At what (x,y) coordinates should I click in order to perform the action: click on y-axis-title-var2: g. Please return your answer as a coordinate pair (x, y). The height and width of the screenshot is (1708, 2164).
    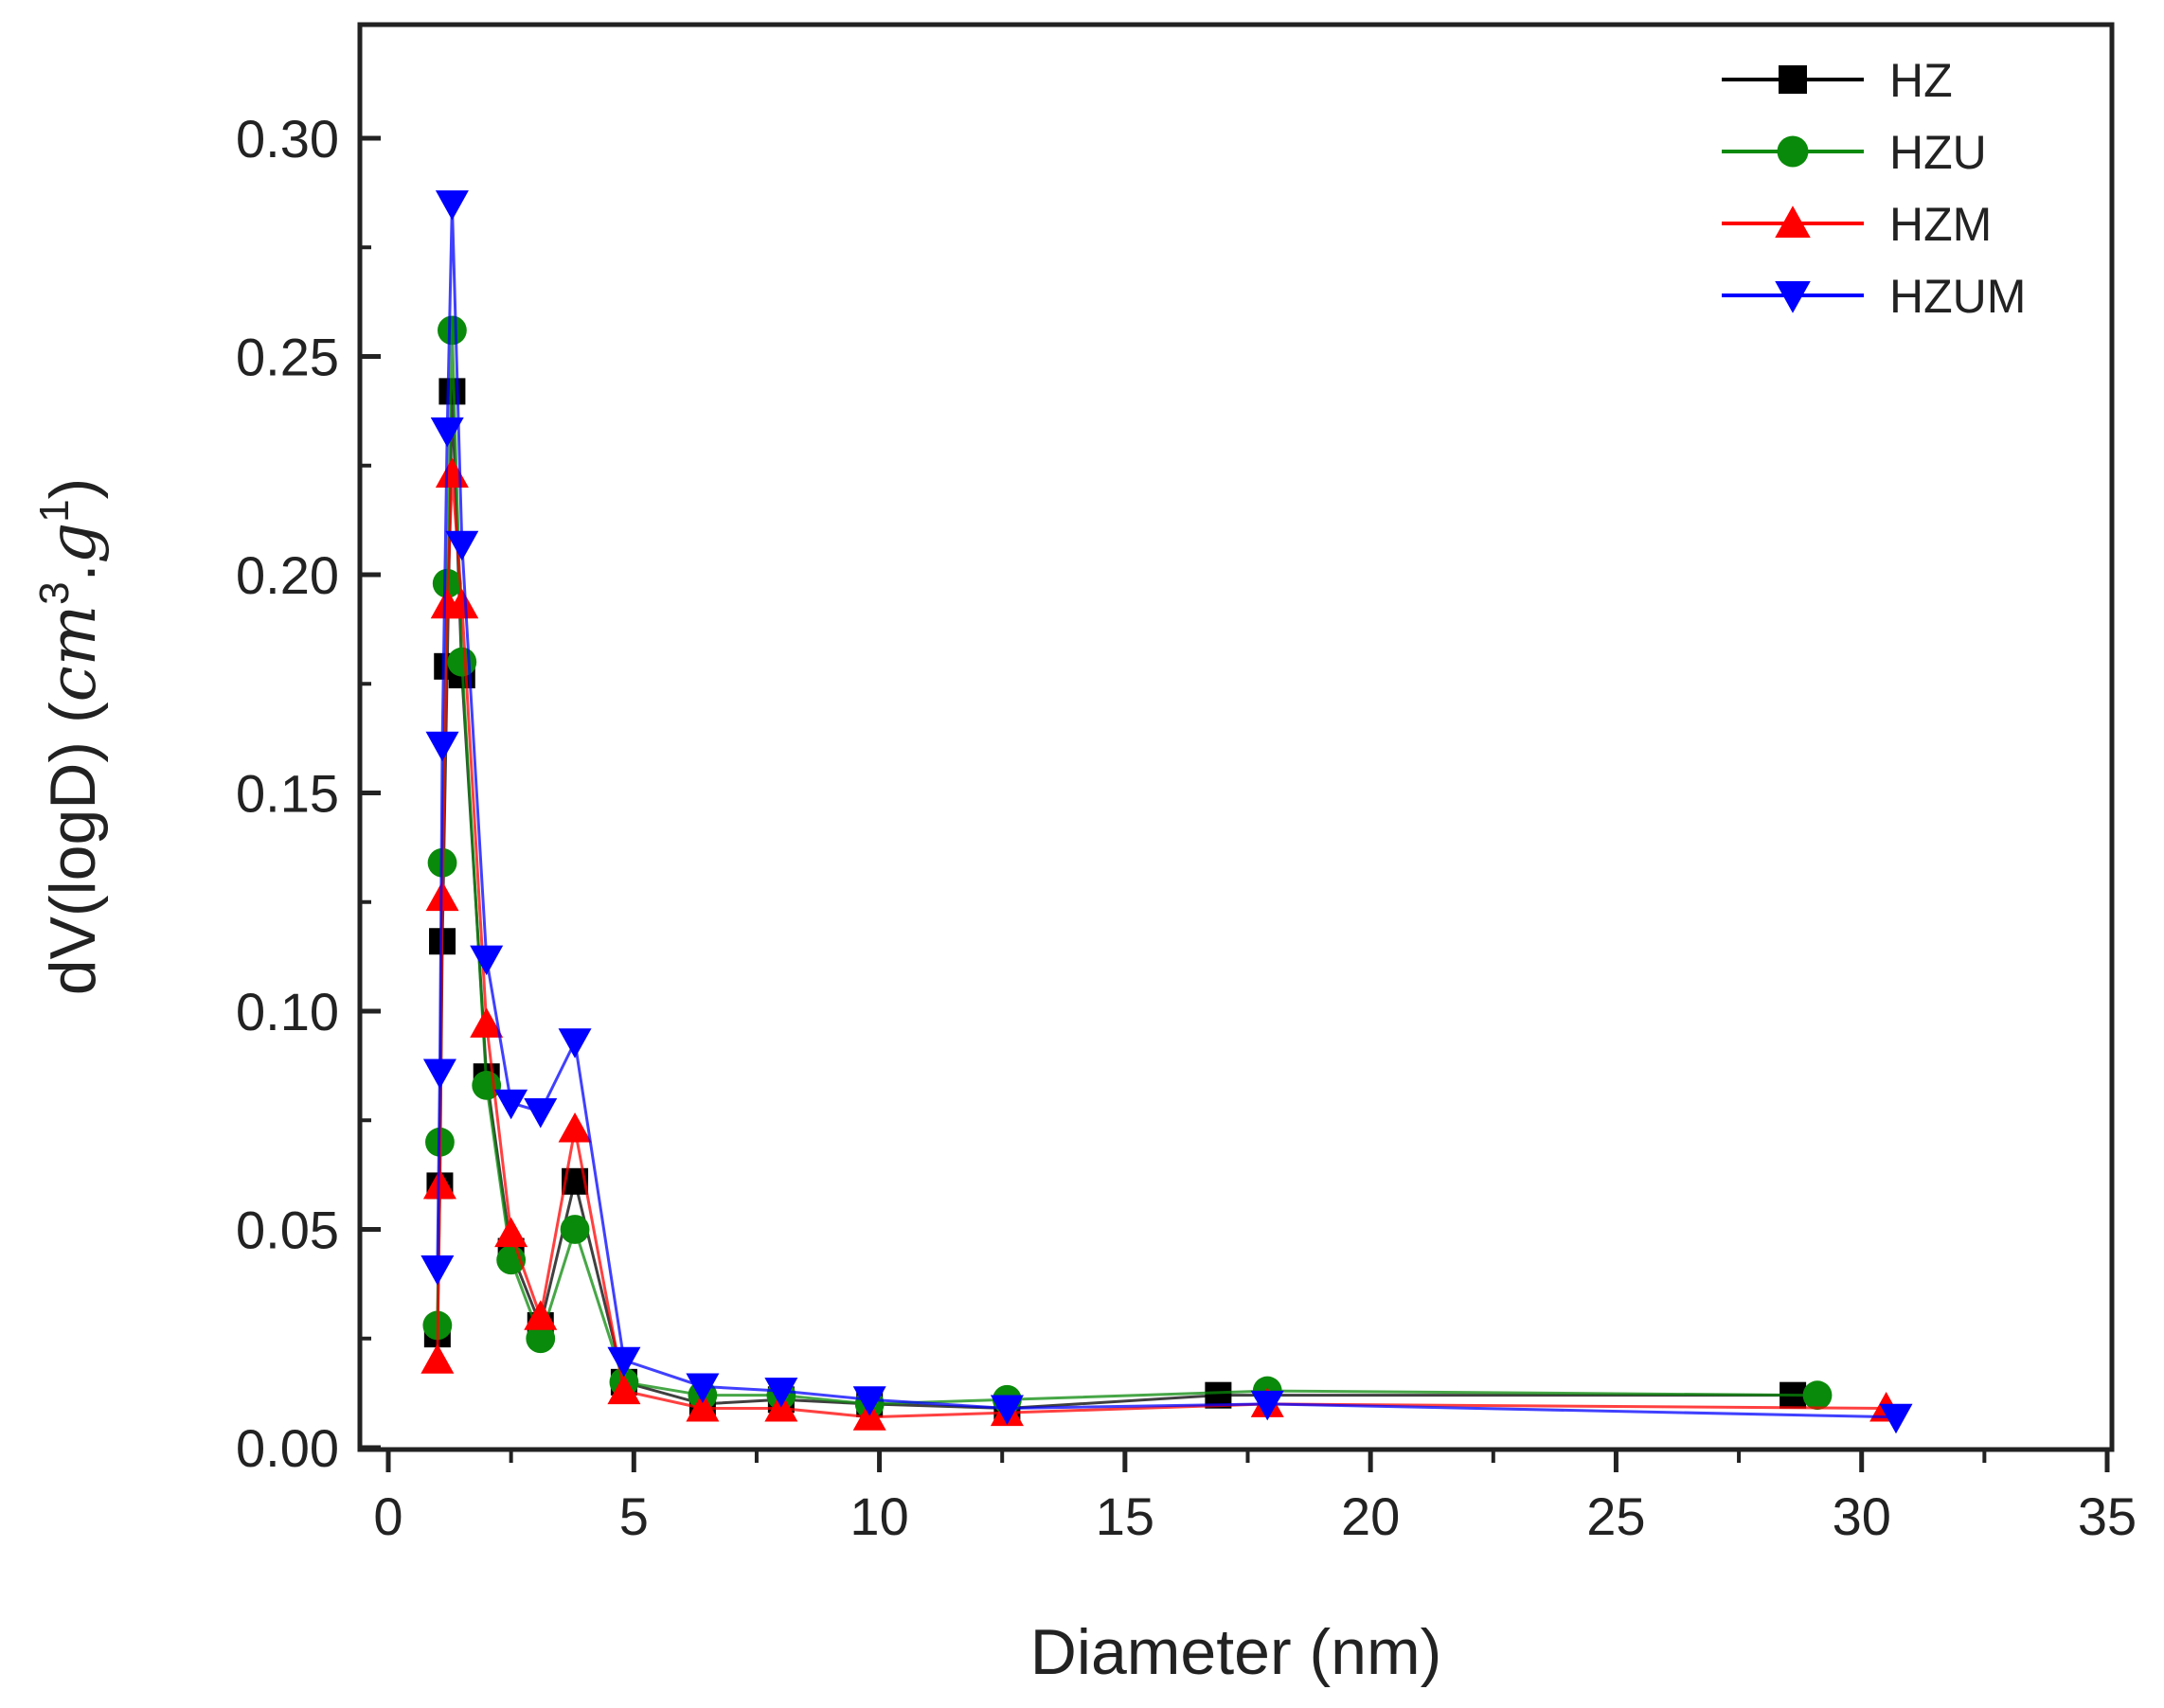
    Looking at the image, I should click on (73, 543).